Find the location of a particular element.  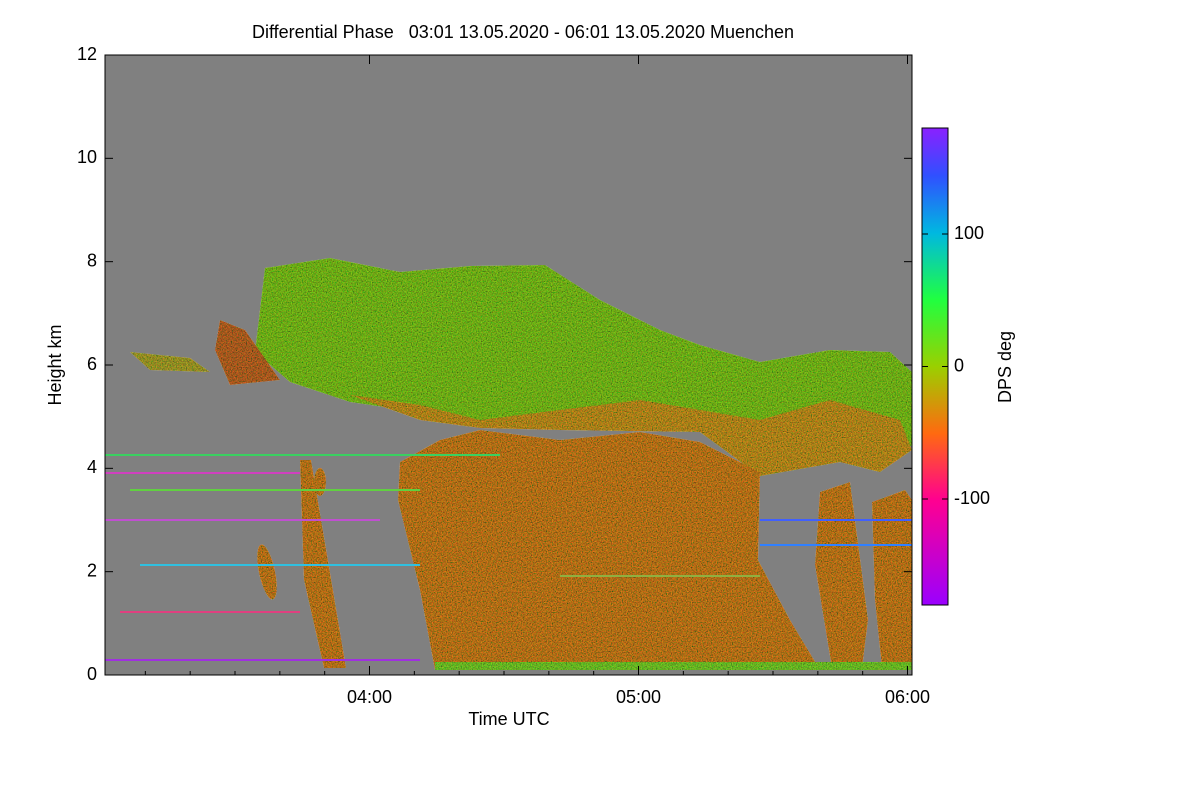

y-tick-label: 10 is located at coordinates (87, 157).